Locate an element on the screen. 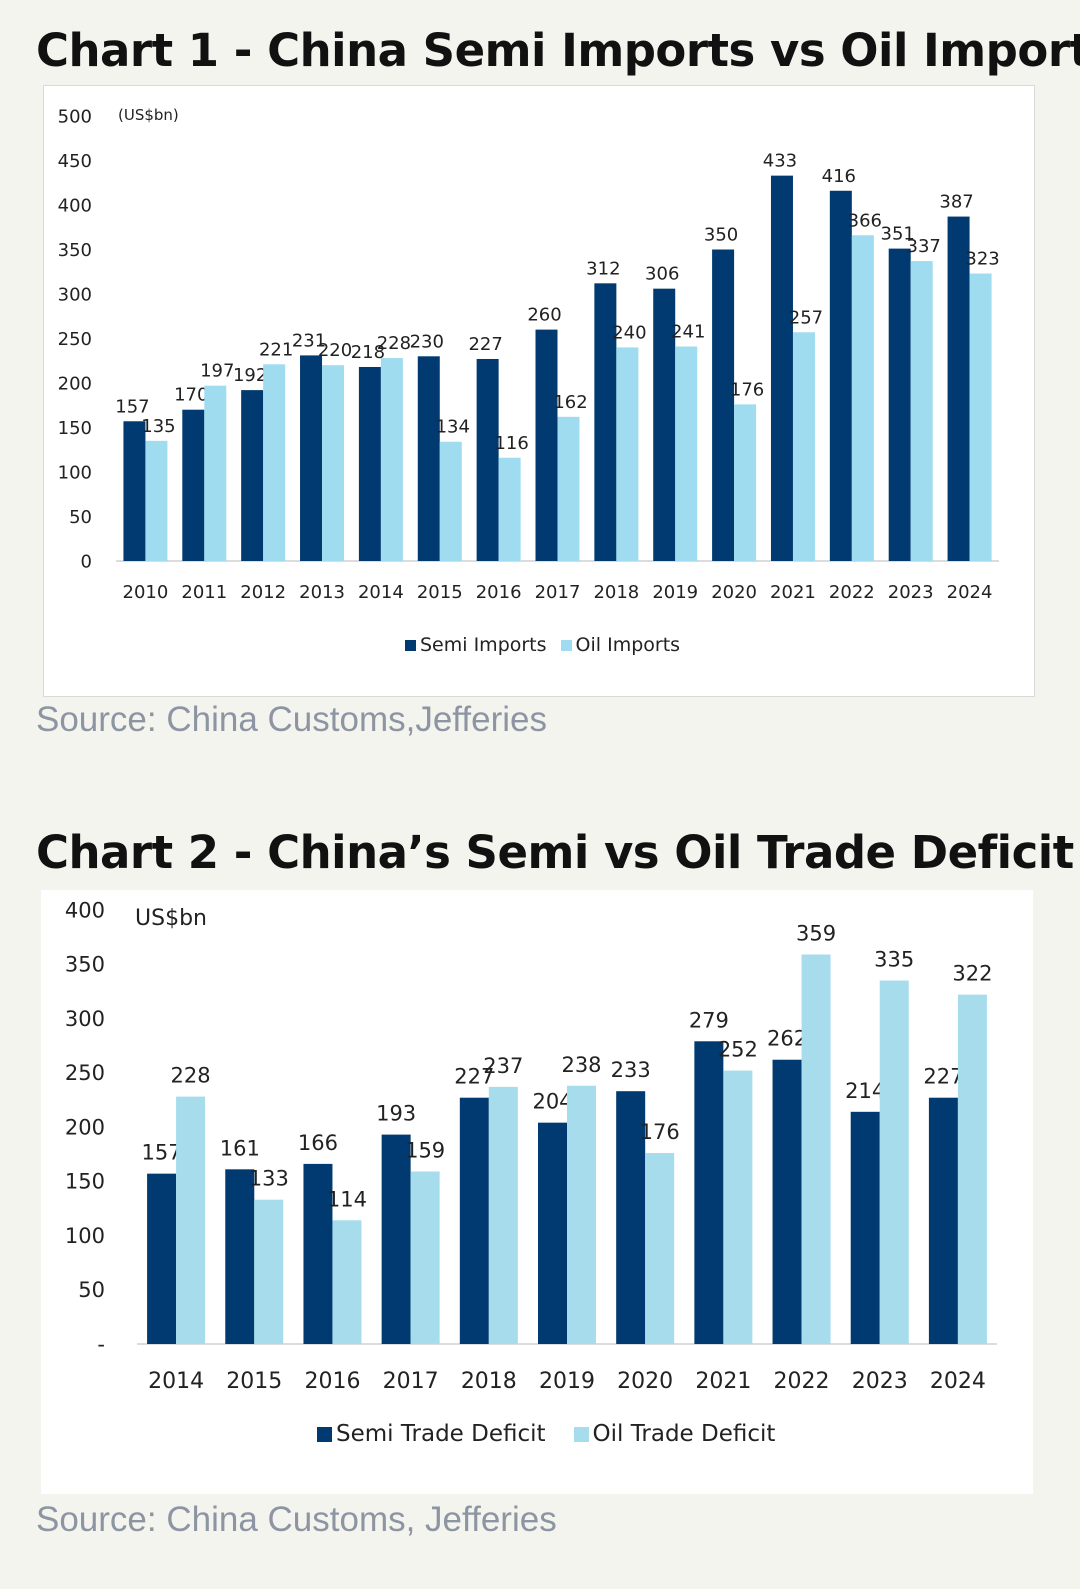 Image resolution: width=1080 pixels, height=1589 pixels. legend-label-semi-trade-deficit: Semi Trade Deficit is located at coordinates (441, 1434).